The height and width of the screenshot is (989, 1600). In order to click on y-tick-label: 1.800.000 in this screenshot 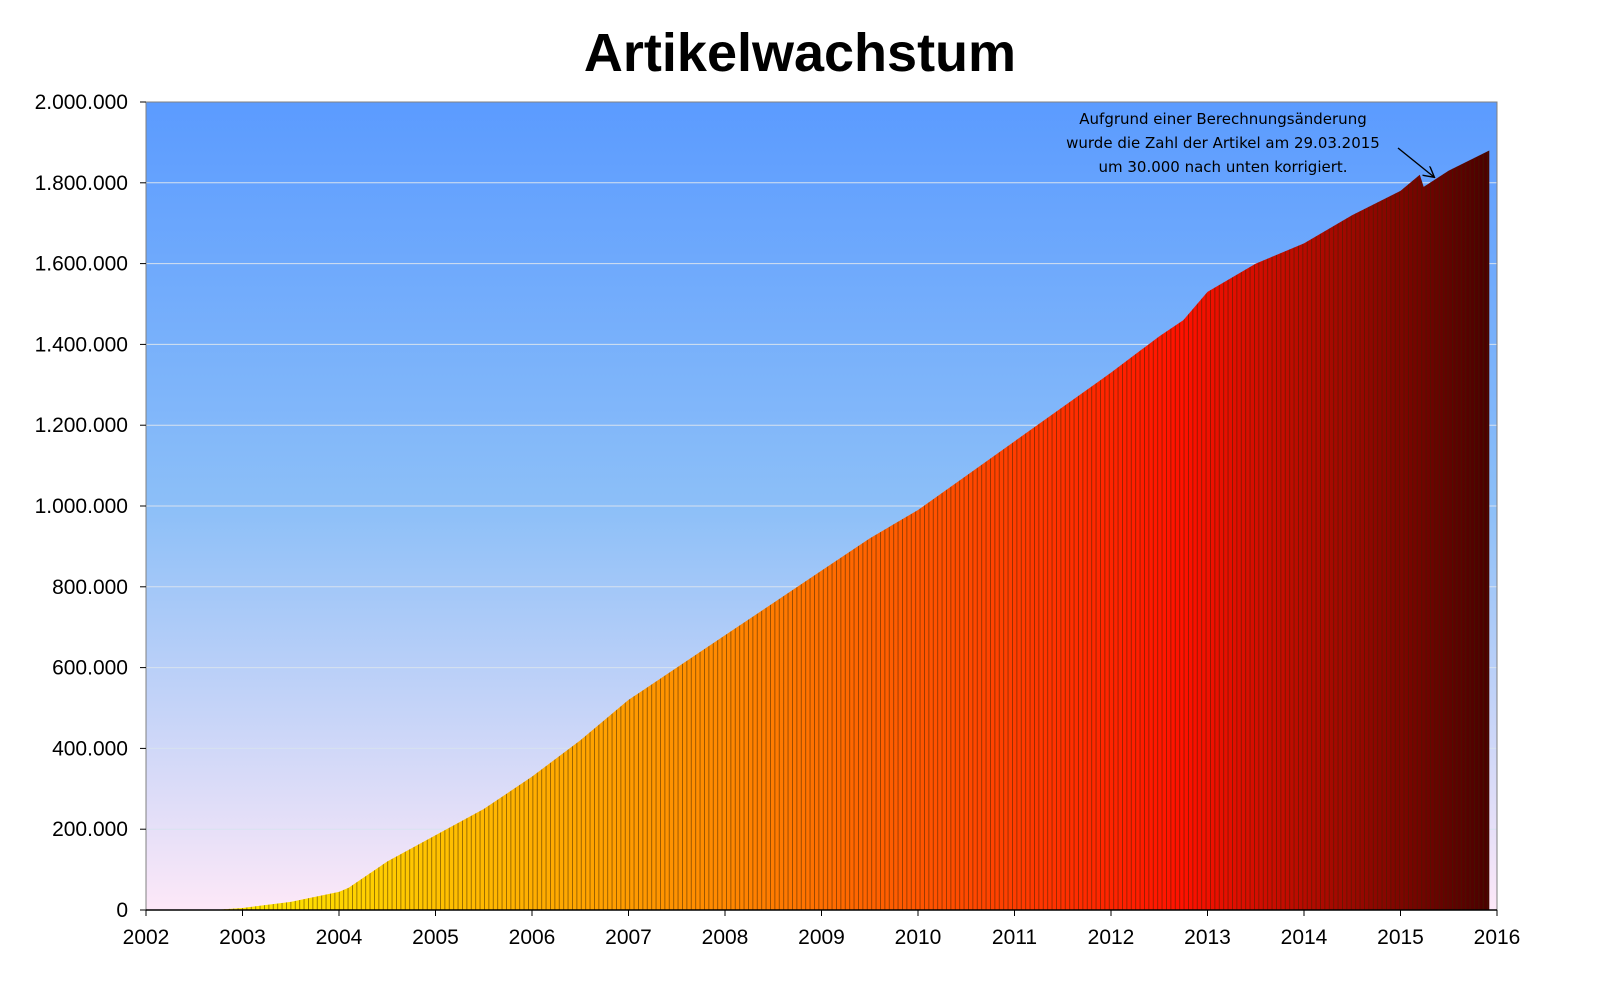, I will do `click(81, 183)`.